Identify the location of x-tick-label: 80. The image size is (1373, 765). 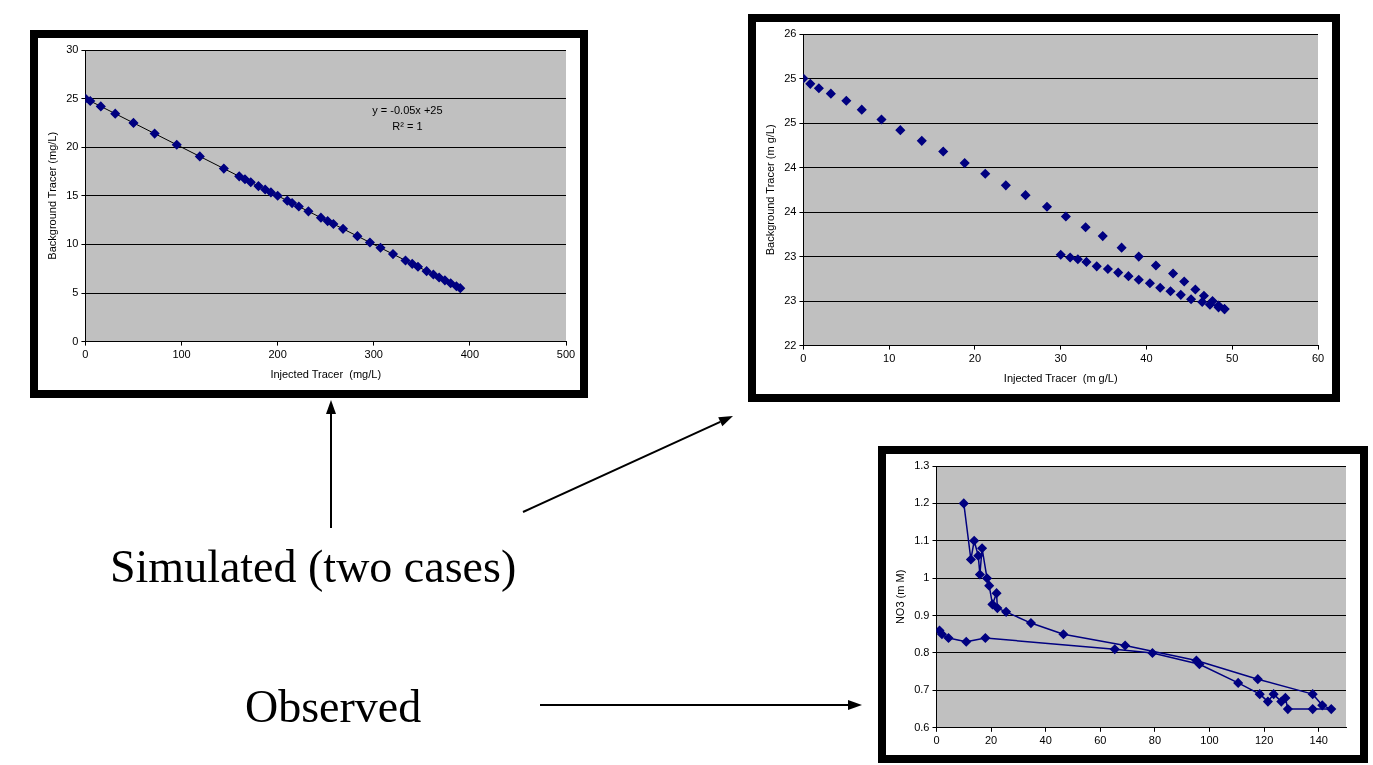
(1155, 740).